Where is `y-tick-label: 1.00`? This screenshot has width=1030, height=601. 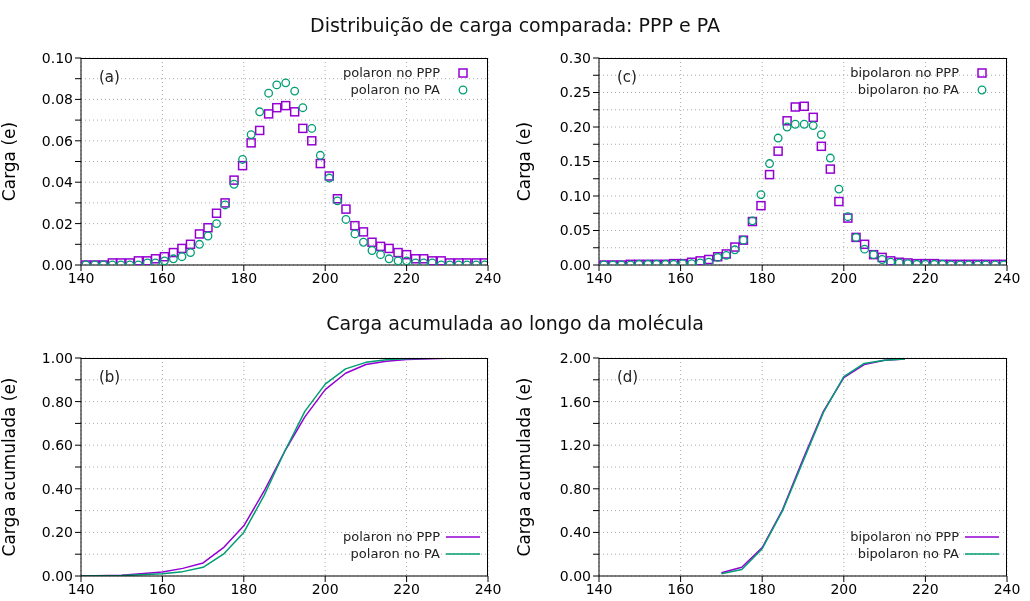 y-tick-label: 1.00 is located at coordinates (57, 357).